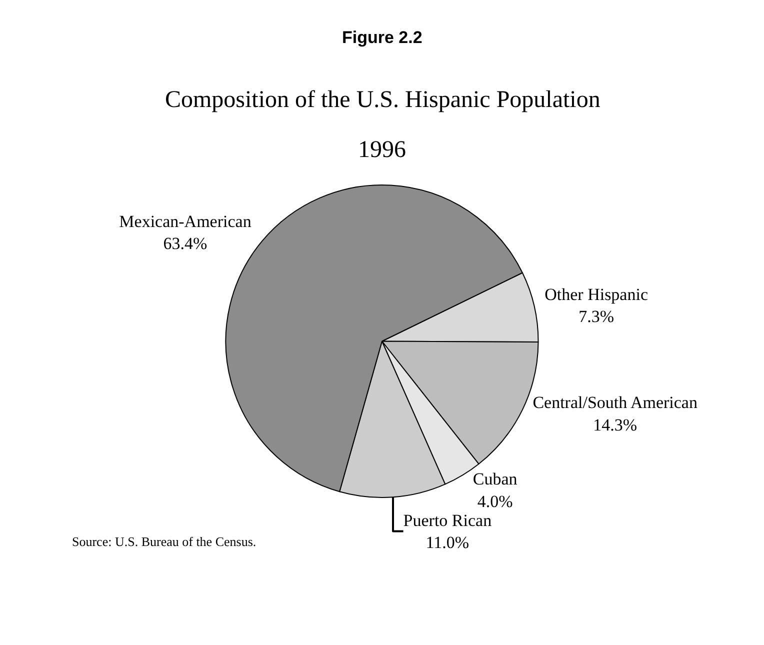 Image resolution: width=764 pixels, height=645 pixels. Describe the element at coordinates (164, 541) in the screenshot. I see `source-note: Source: U.S. Bureau of the Census.` at that location.